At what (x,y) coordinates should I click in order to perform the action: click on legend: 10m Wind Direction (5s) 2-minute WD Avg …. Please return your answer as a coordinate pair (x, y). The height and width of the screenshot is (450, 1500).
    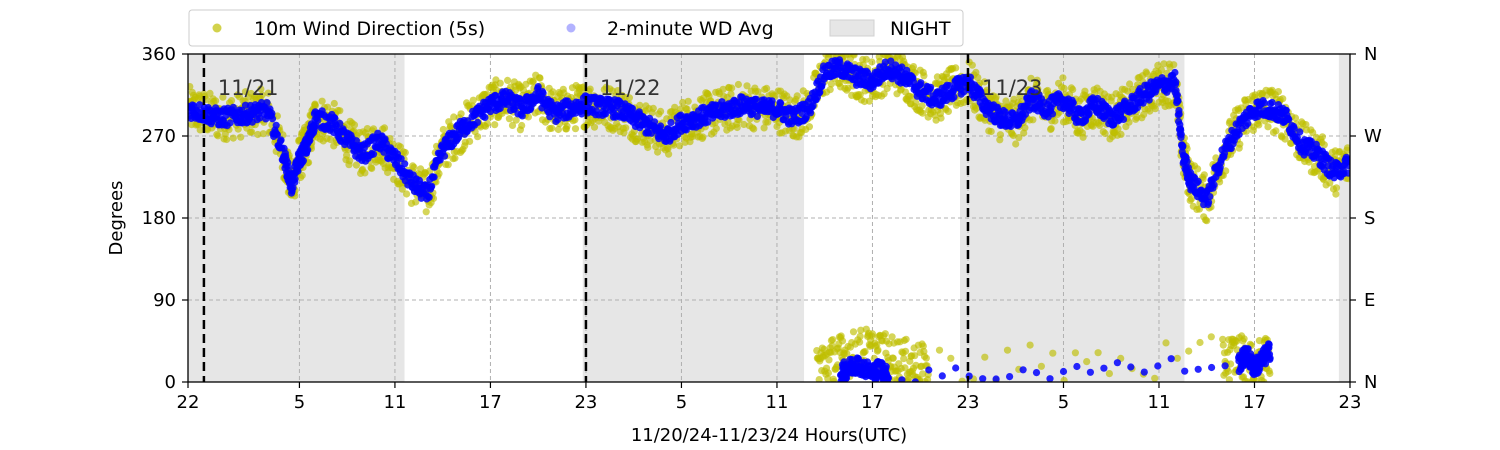
    Looking at the image, I should click on (576, 28).